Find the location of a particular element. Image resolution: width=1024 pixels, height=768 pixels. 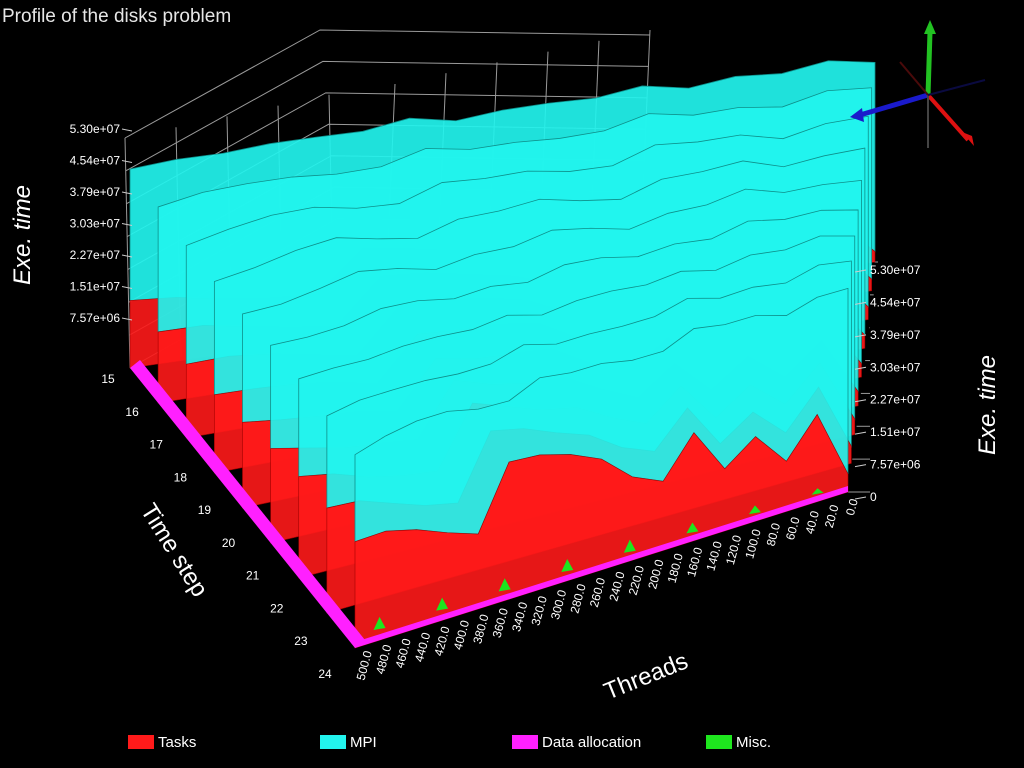

legend-swatch-mpi is located at coordinates (333, 742).